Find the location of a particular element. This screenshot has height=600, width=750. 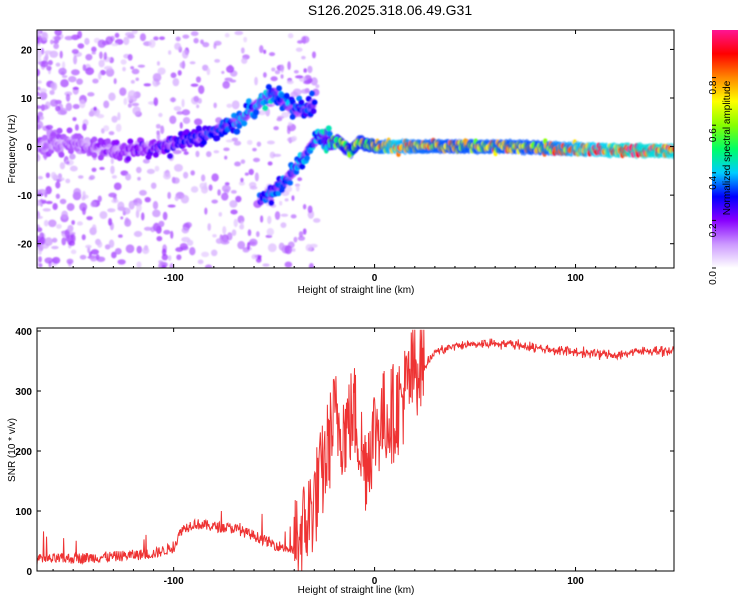

colorbar-axes: 0.0 0.2 0.4 0.6 0.8 is located at coordinates (713, 181).